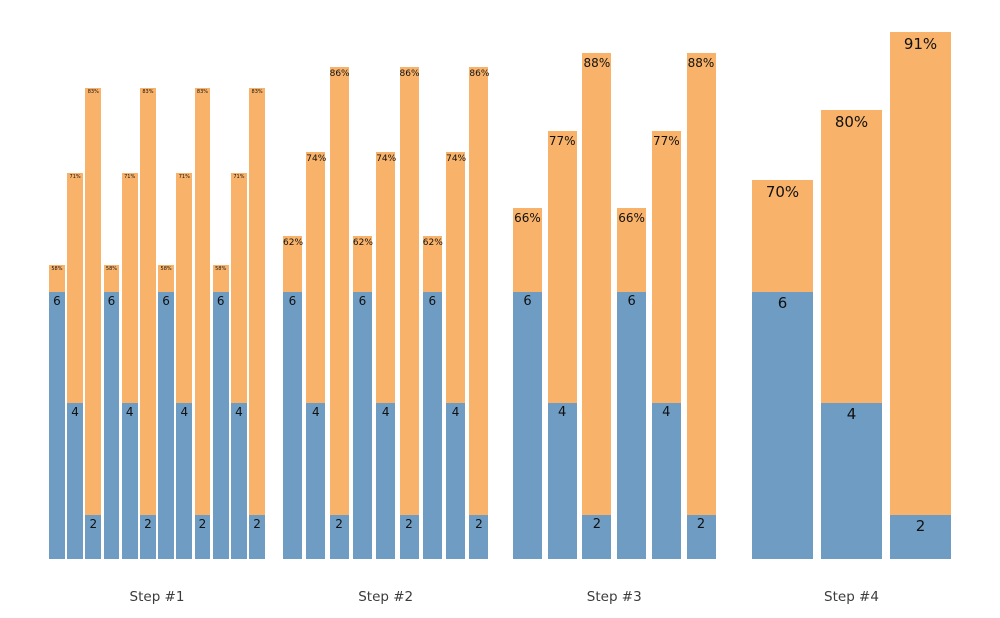 Image resolution: width=1000 pixels, height=618 pixels. Describe the element at coordinates (851, 597) in the screenshot. I see `step-group-label: Step #4` at that location.